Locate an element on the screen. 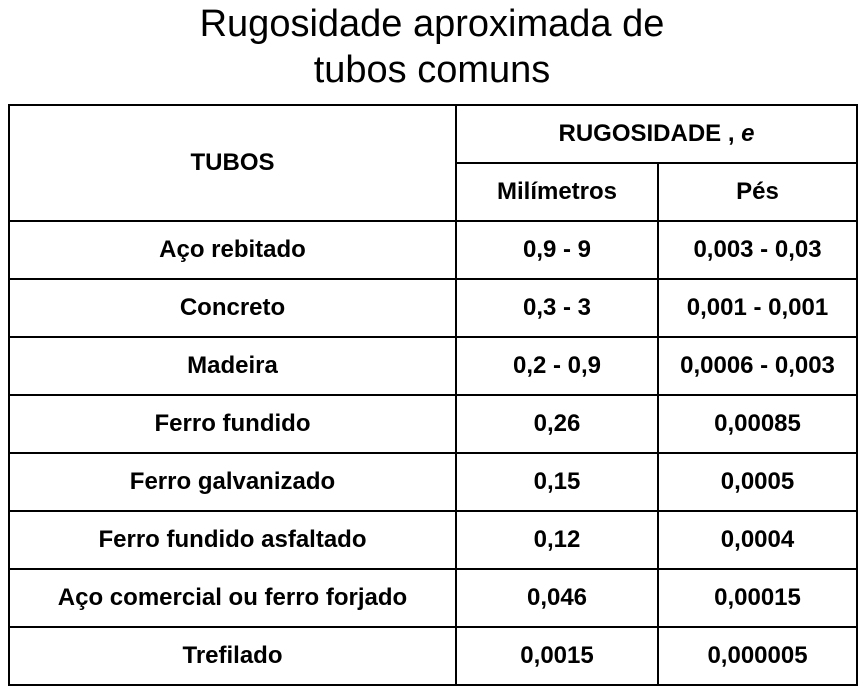 Image resolution: width=864 pixels, height=696 pixels. tube-name-cell: Ferro galvanizado is located at coordinates (232, 482).